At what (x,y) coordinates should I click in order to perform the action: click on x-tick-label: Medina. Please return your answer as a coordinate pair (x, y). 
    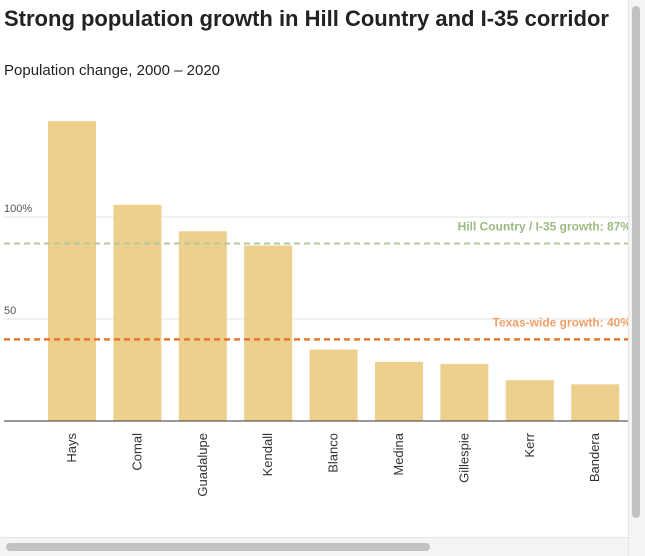
    Looking at the image, I should click on (398, 453).